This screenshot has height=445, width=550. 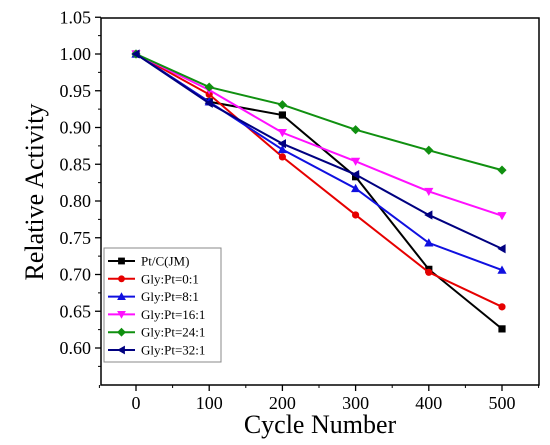 I want to click on x-tick-label: 500, so click(x=502, y=403).